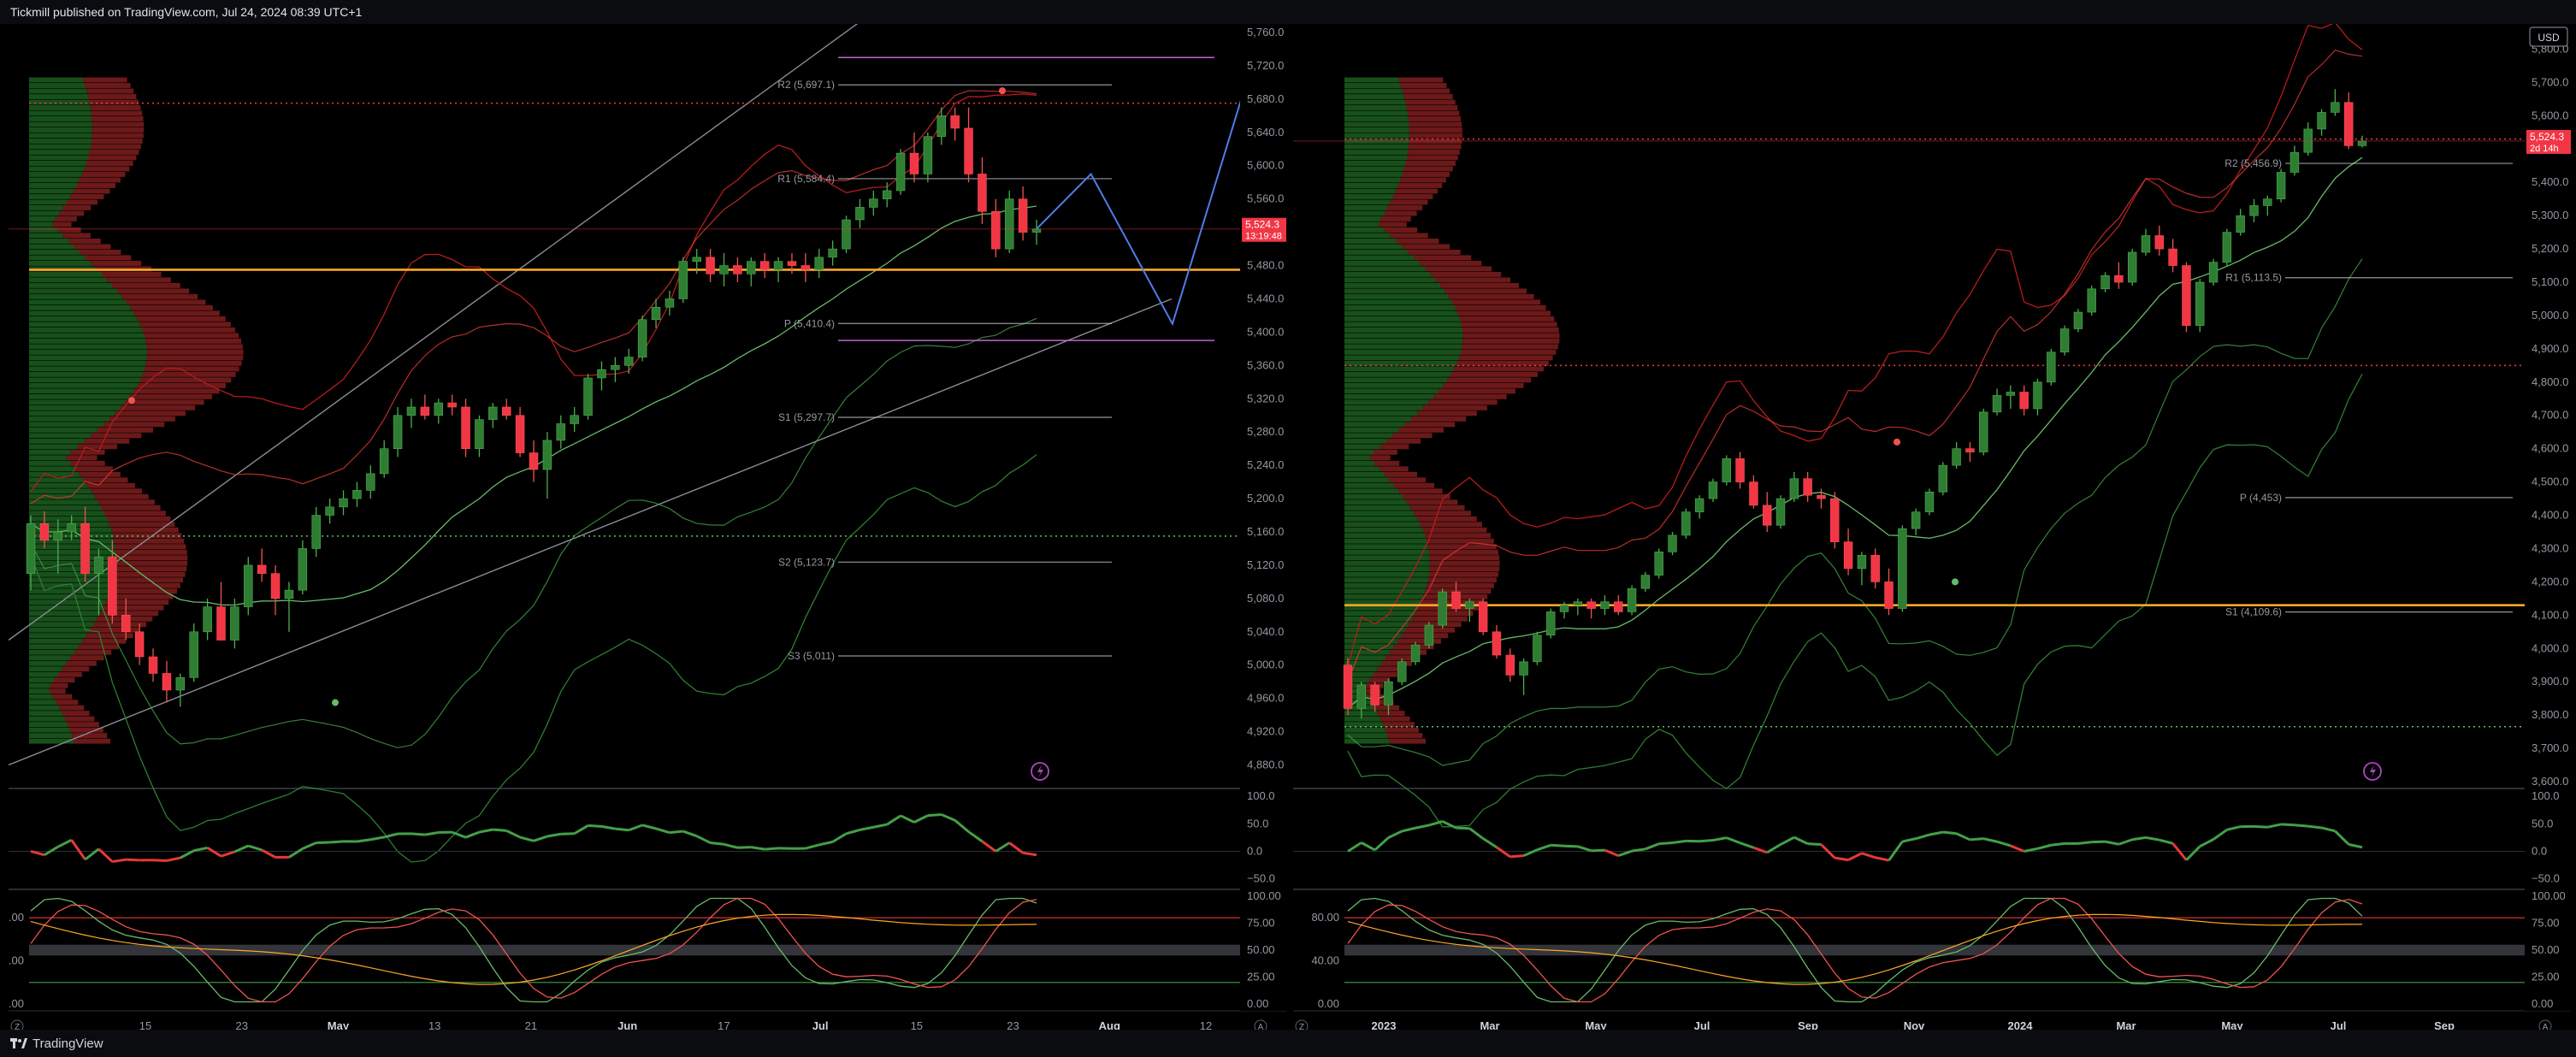 The image size is (2576, 1057). What do you see at coordinates (1265, 298) in the screenshot?
I see `price-tick-label: 5,440.0` at bounding box center [1265, 298].